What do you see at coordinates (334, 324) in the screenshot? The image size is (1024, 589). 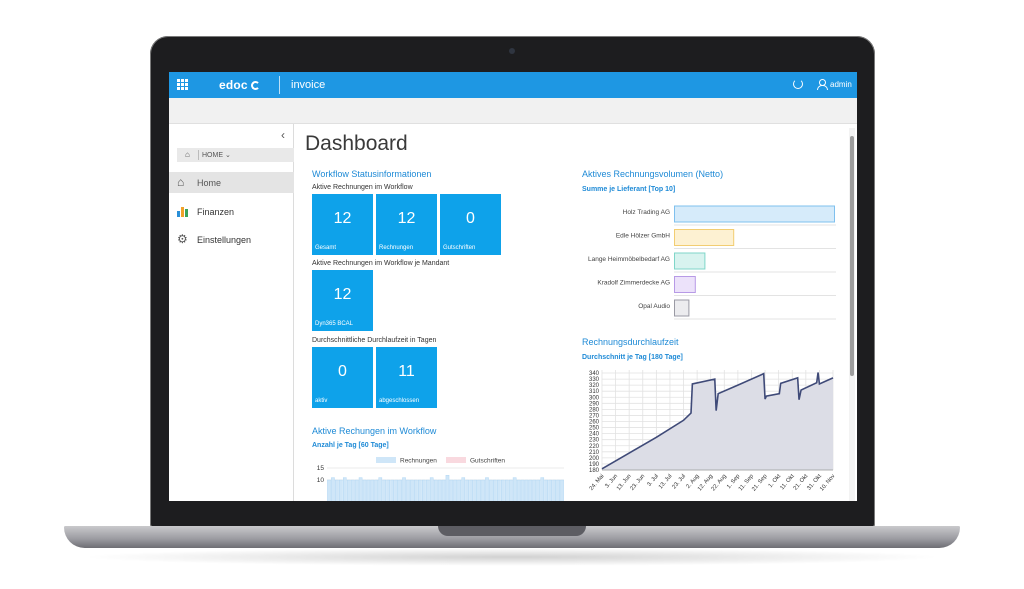 I see `tile-caption: Dyn365 BCAL` at bounding box center [334, 324].